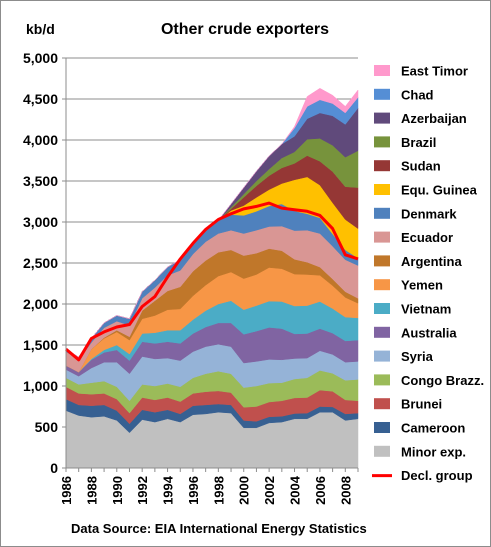  Describe the element at coordinates (433, 451) in the screenshot. I see `legend-label-minor-exp: Minor exp.` at that location.